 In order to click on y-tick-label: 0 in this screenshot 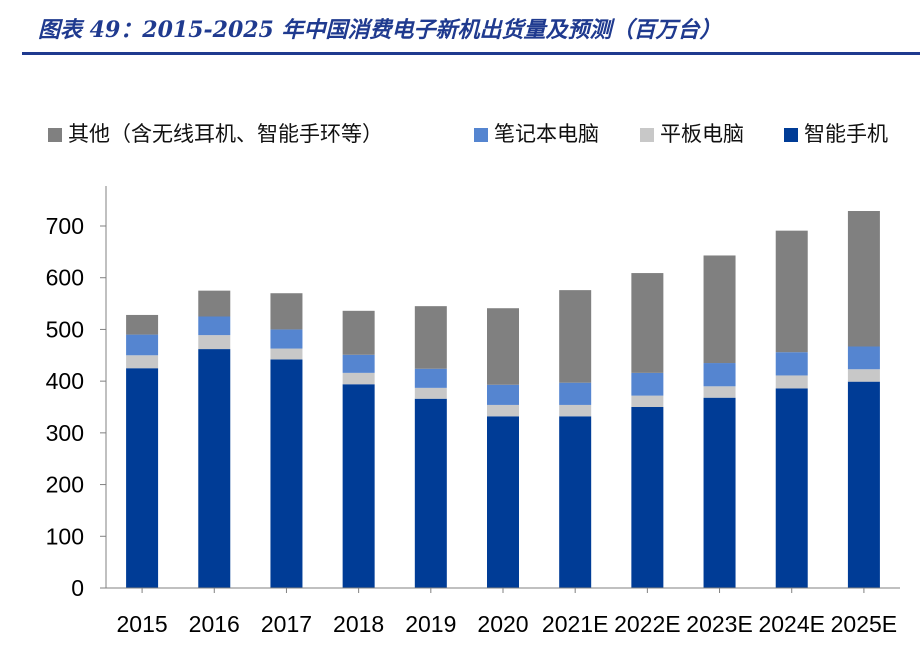, I will do `click(77, 588)`.